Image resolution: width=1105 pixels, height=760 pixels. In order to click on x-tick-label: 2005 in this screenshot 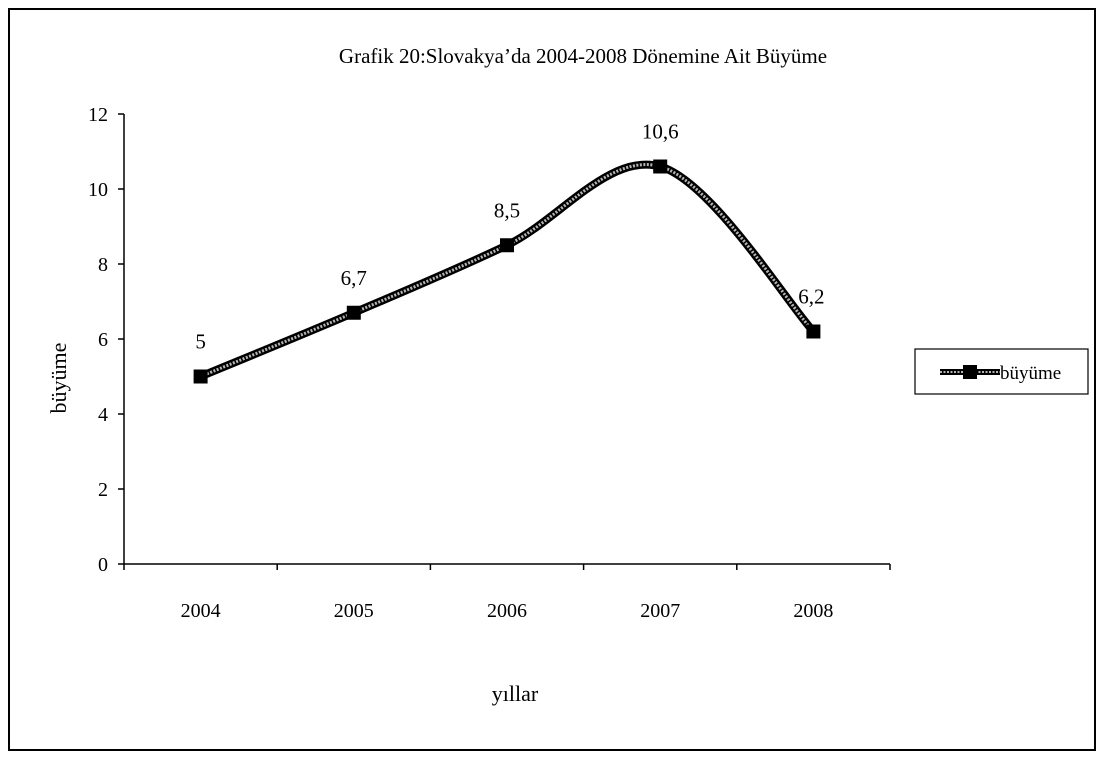, I will do `click(354, 611)`.